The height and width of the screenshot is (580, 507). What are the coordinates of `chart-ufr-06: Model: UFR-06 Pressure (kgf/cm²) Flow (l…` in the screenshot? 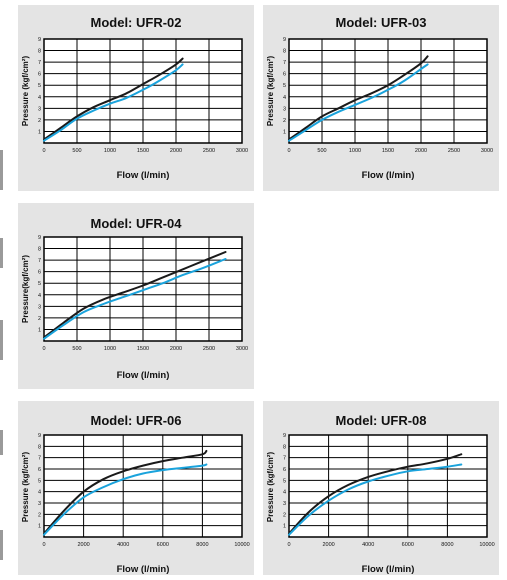 It's located at (136, 488).